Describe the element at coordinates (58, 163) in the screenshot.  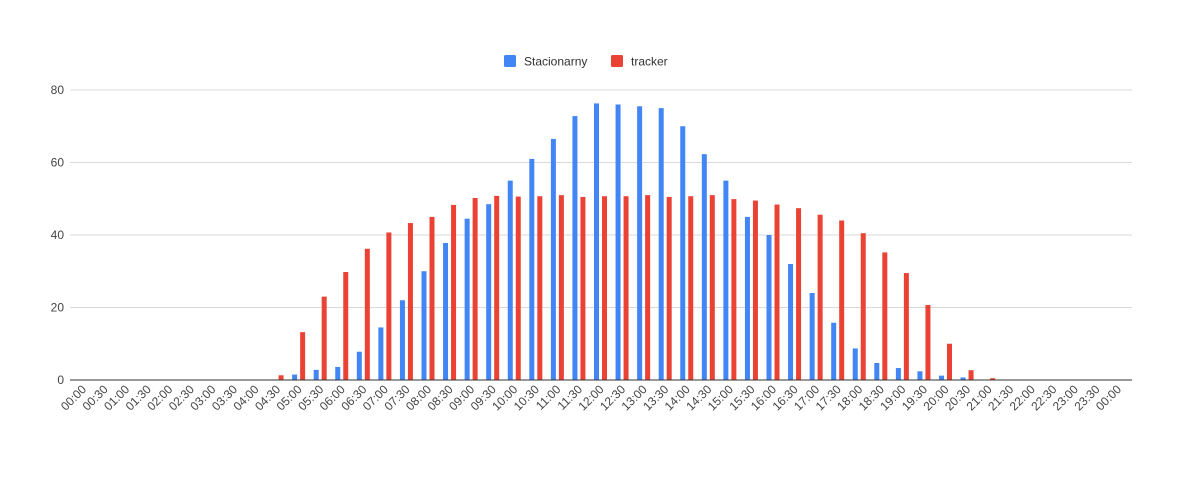
I see `y-tick-label: 60` at that location.